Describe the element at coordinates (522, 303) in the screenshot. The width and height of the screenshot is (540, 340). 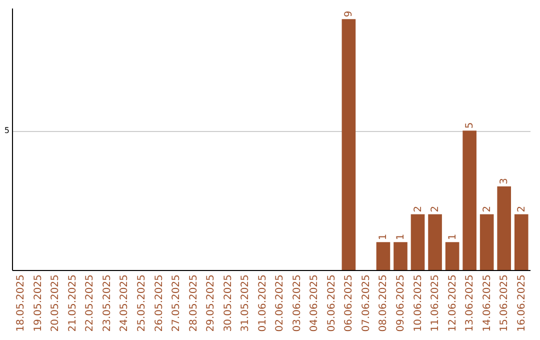
I see `x-tick-label: 16.06.2025` at that location.